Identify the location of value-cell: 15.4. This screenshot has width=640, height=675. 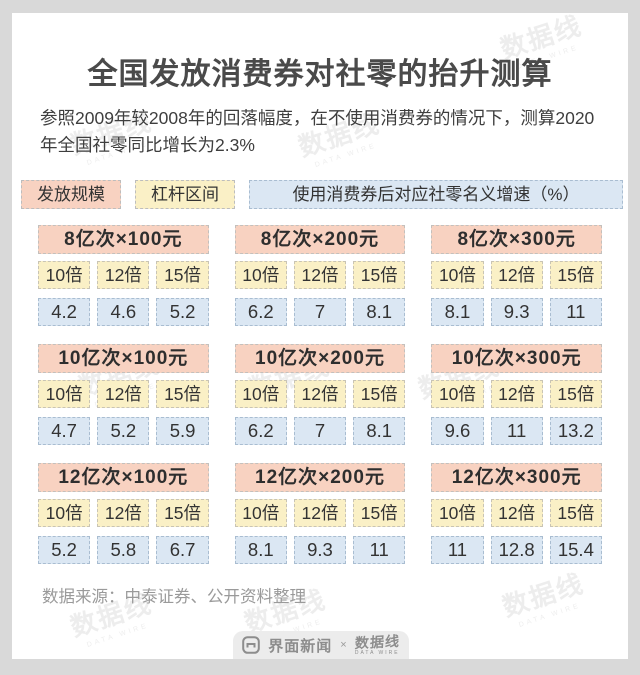
(575, 550).